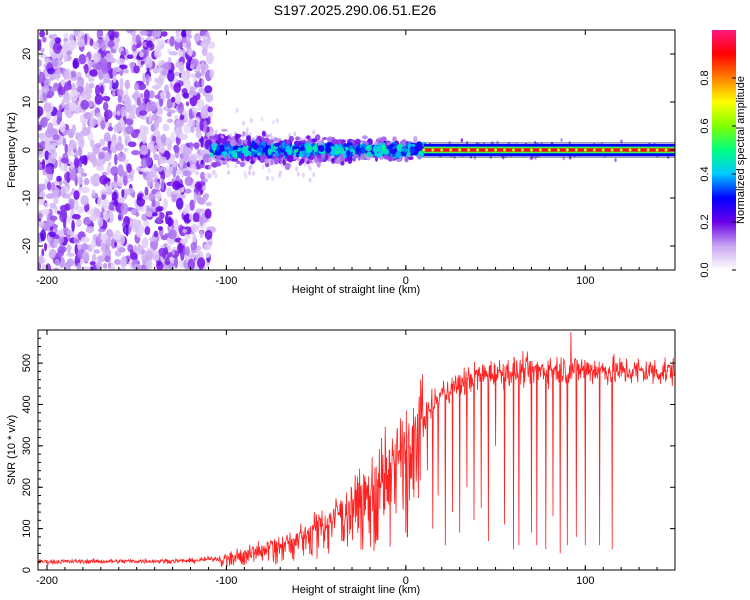 Image resolution: width=750 pixels, height=600 pixels. Describe the element at coordinates (27, 102) in the screenshot. I see `spectrogram-y-tick-label: 10` at that location.